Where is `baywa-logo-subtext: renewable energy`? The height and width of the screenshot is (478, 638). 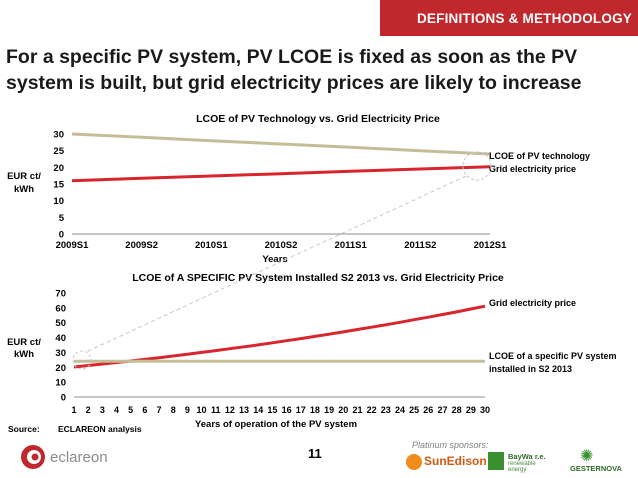
baywa-logo-subtext: renewable energy is located at coordinates (522, 467).